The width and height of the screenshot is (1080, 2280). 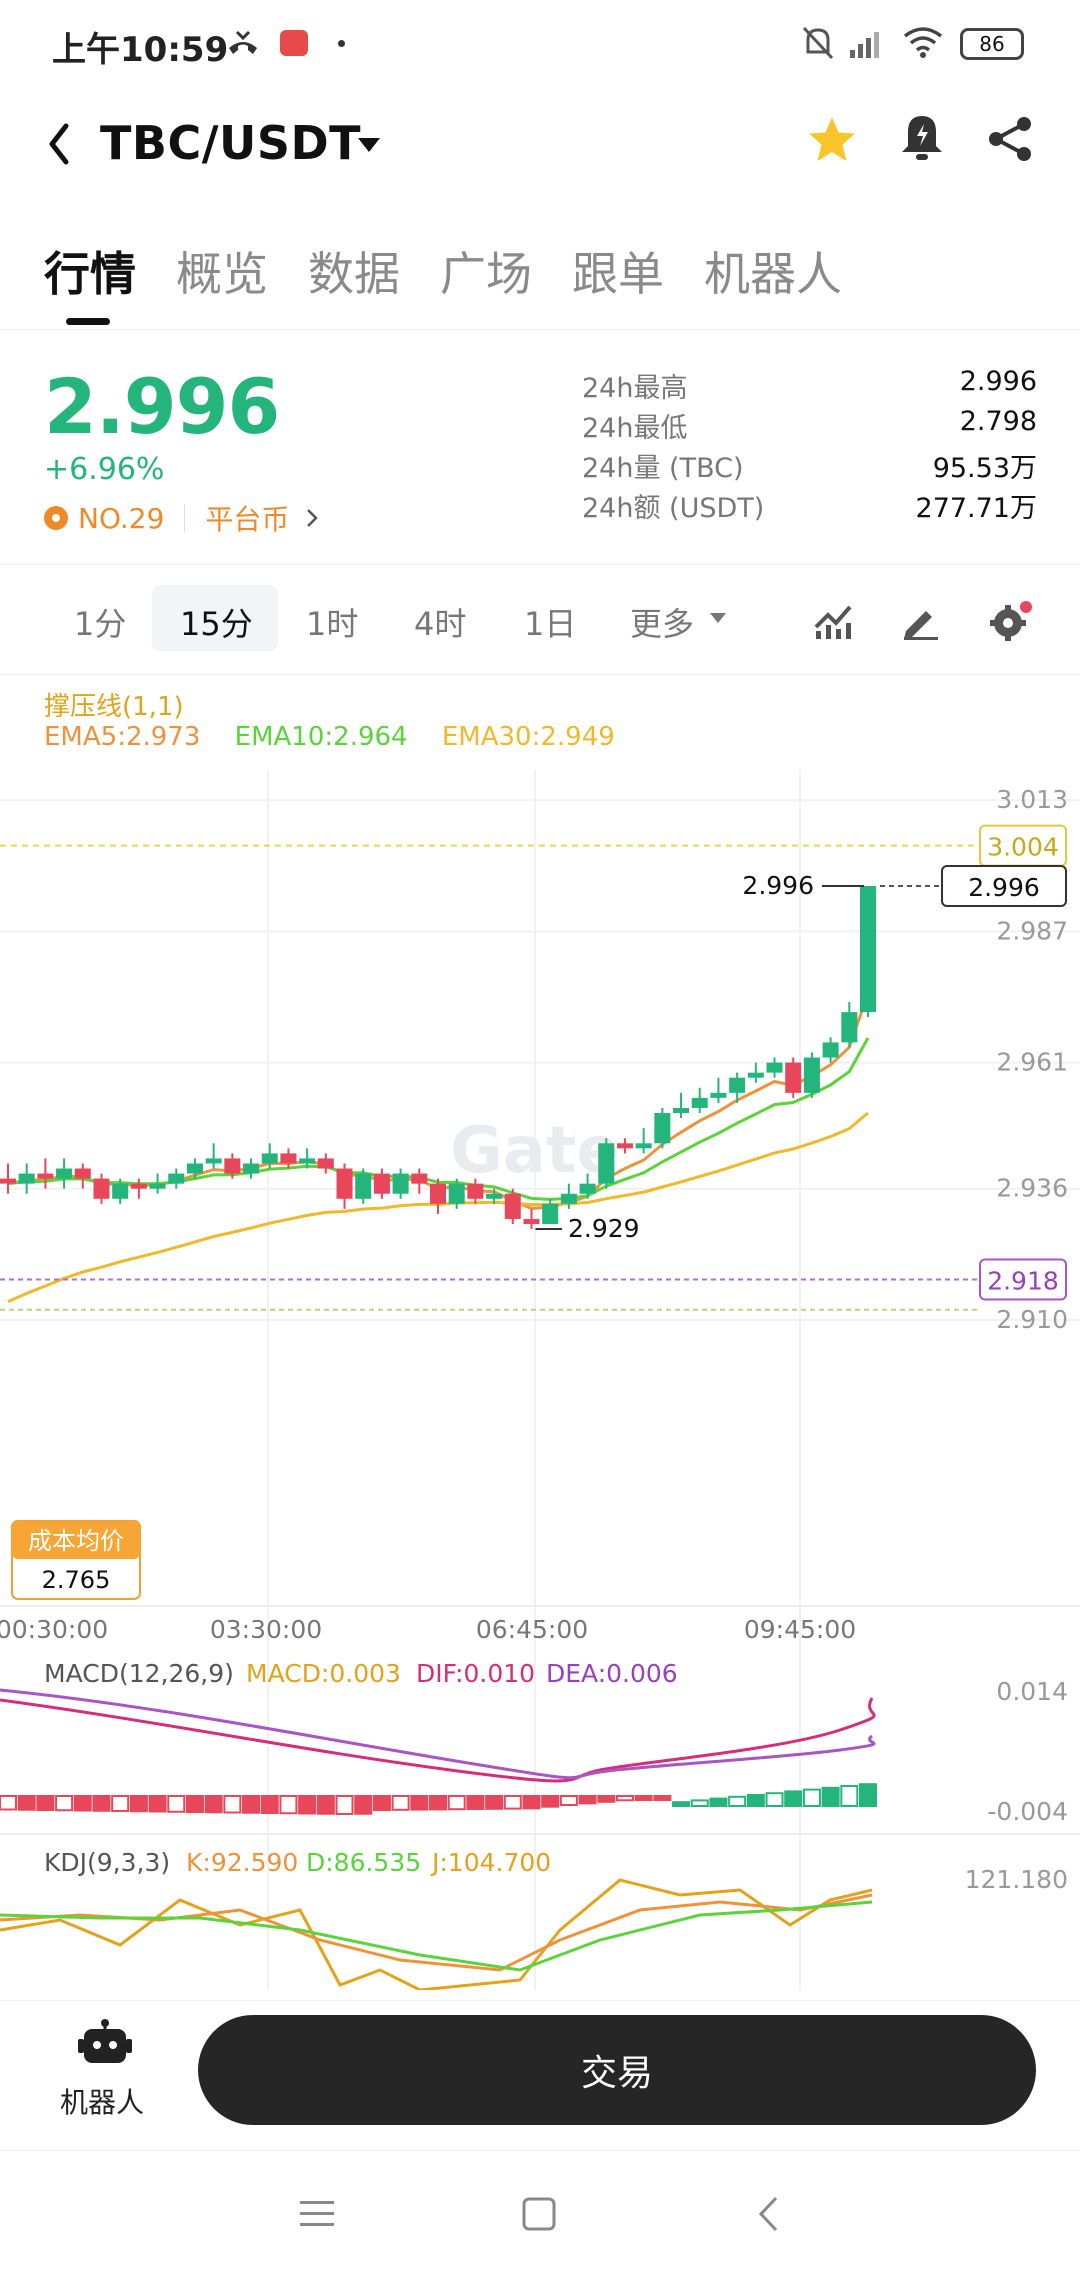 What do you see at coordinates (222, 274) in the screenshot?
I see `tab-overview: 概览` at bounding box center [222, 274].